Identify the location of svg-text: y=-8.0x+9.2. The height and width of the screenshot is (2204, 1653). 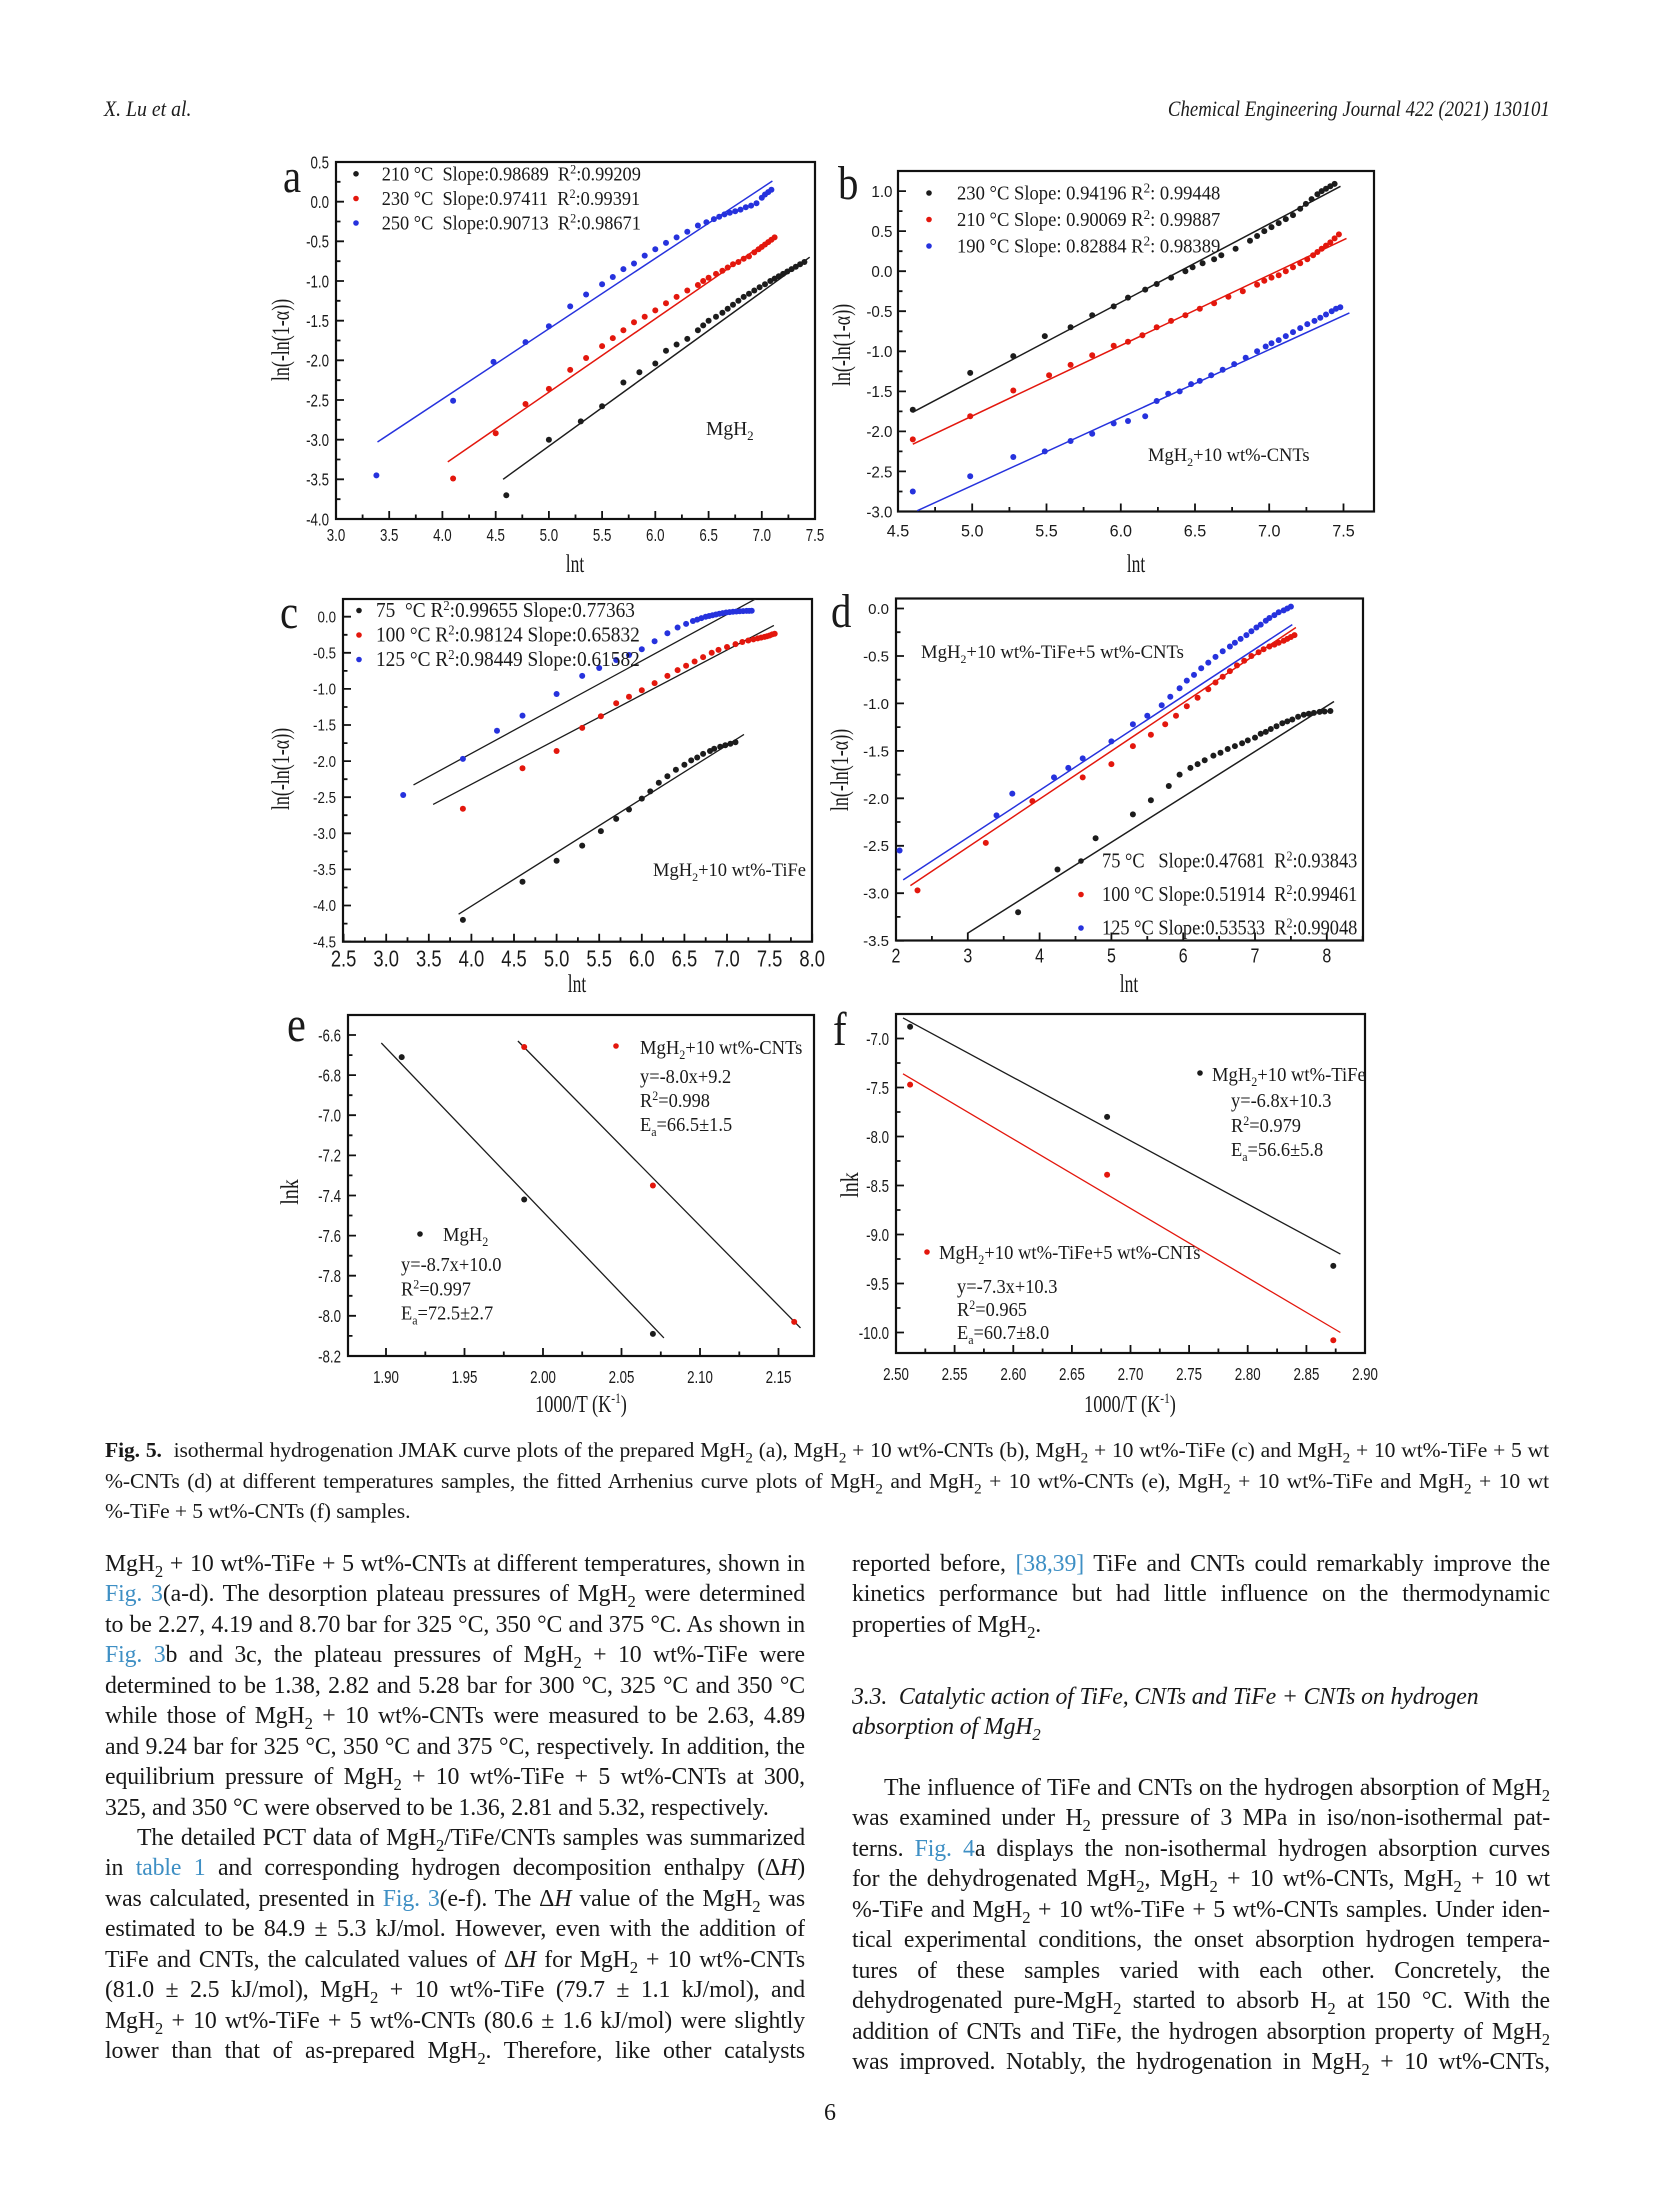
(685, 1077).